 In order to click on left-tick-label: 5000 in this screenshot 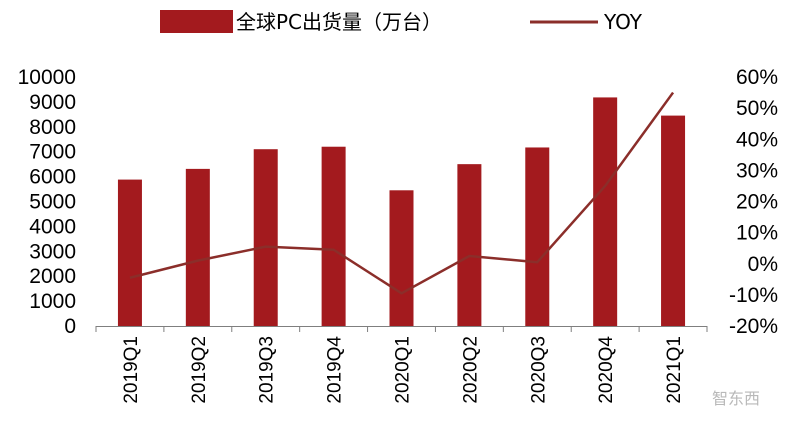, I will do `click(52, 202)`.